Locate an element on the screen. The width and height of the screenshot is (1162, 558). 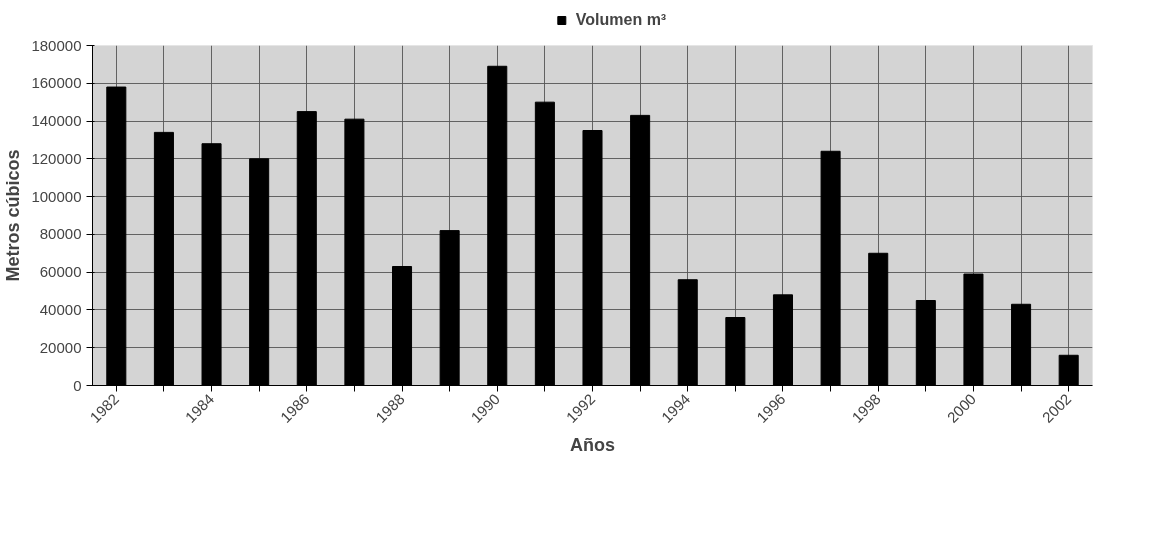
y-tick-label: 160000 is located at coordinates (56, 83).